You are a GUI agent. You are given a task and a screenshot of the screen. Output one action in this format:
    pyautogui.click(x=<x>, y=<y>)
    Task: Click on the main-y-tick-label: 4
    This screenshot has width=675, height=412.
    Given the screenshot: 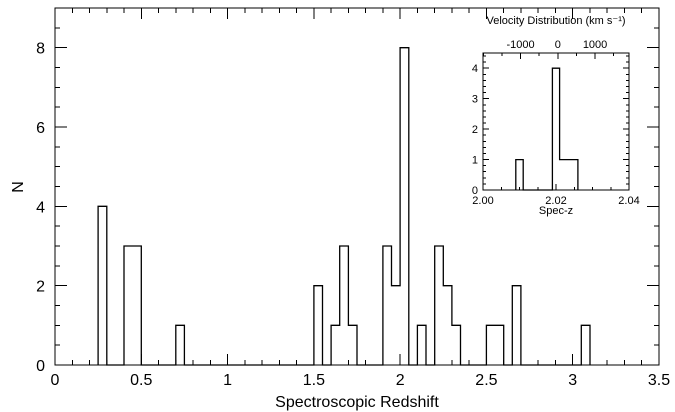 What is the action you would take?
    pyautogui.click(x=40, y=207)
    